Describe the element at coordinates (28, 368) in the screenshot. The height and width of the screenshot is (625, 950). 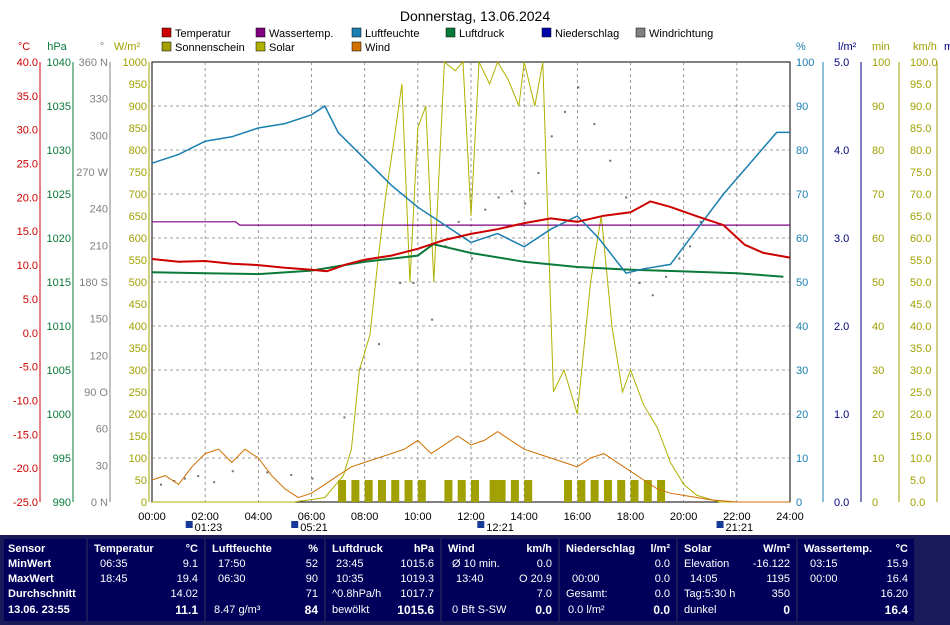
I see `axis-tick-temp-9: -5.0` at that location.